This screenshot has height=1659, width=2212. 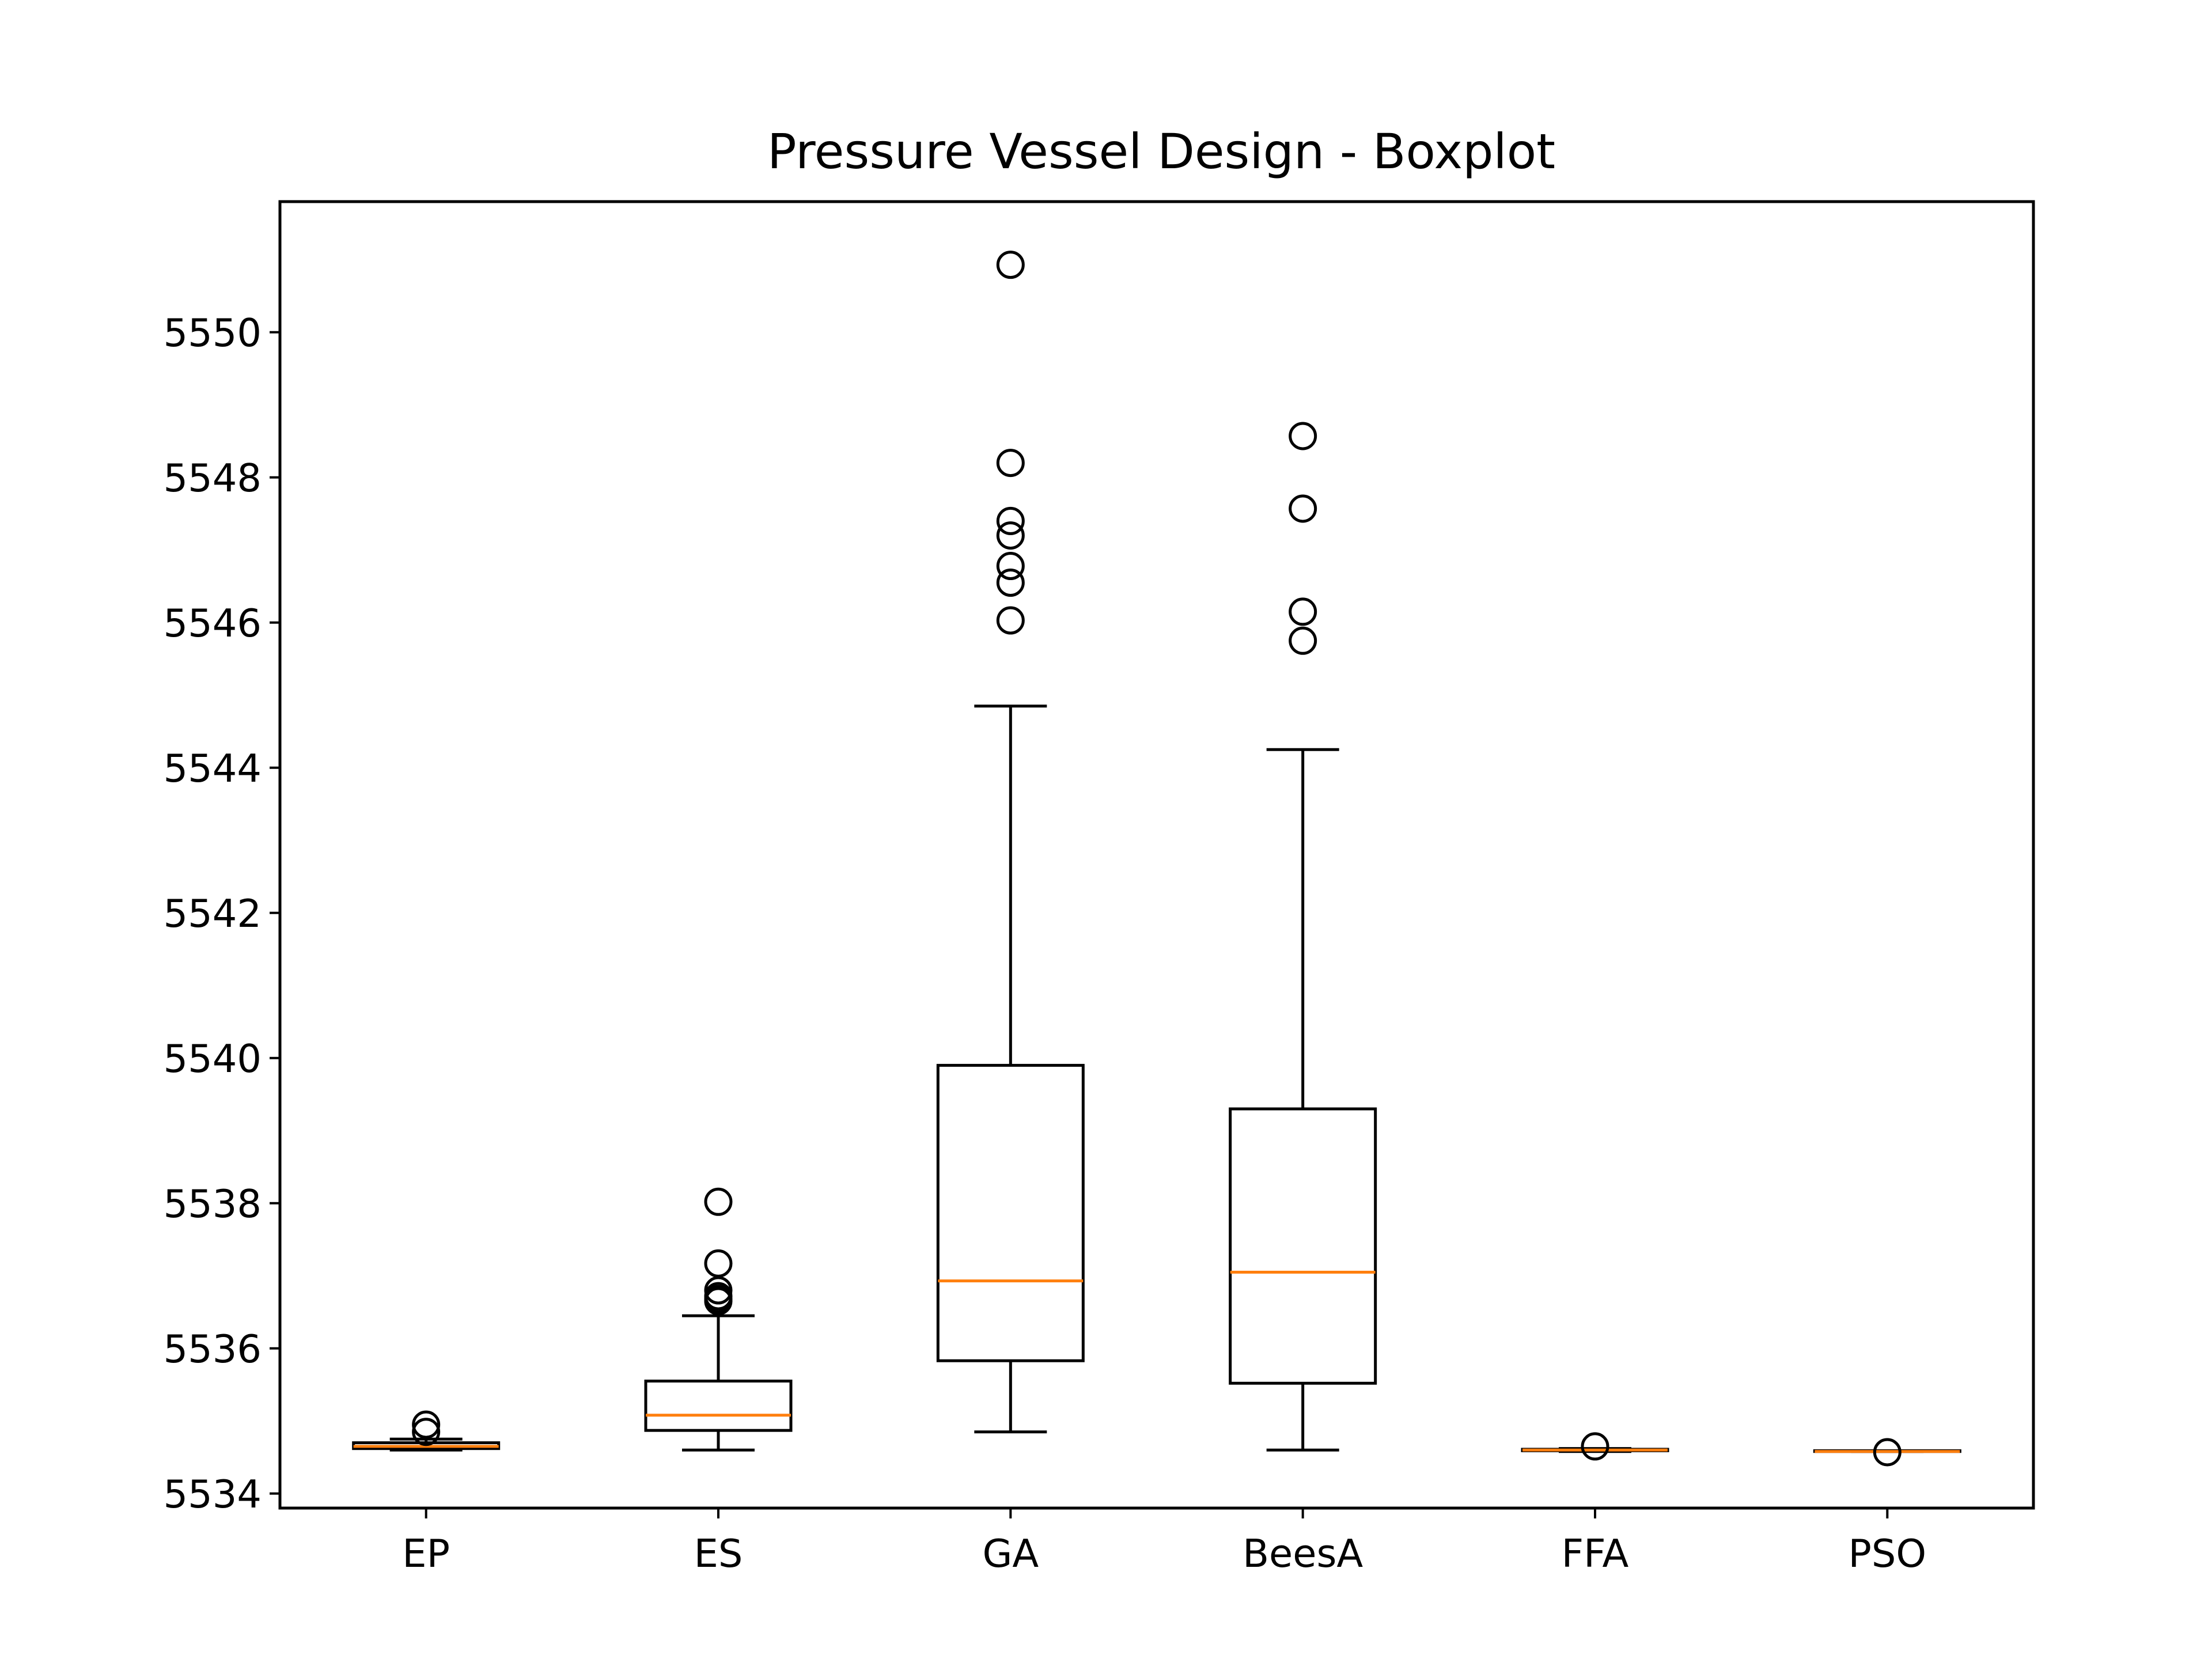 I want to click on y-tick-label: 5542, so click(x=212, y=913).